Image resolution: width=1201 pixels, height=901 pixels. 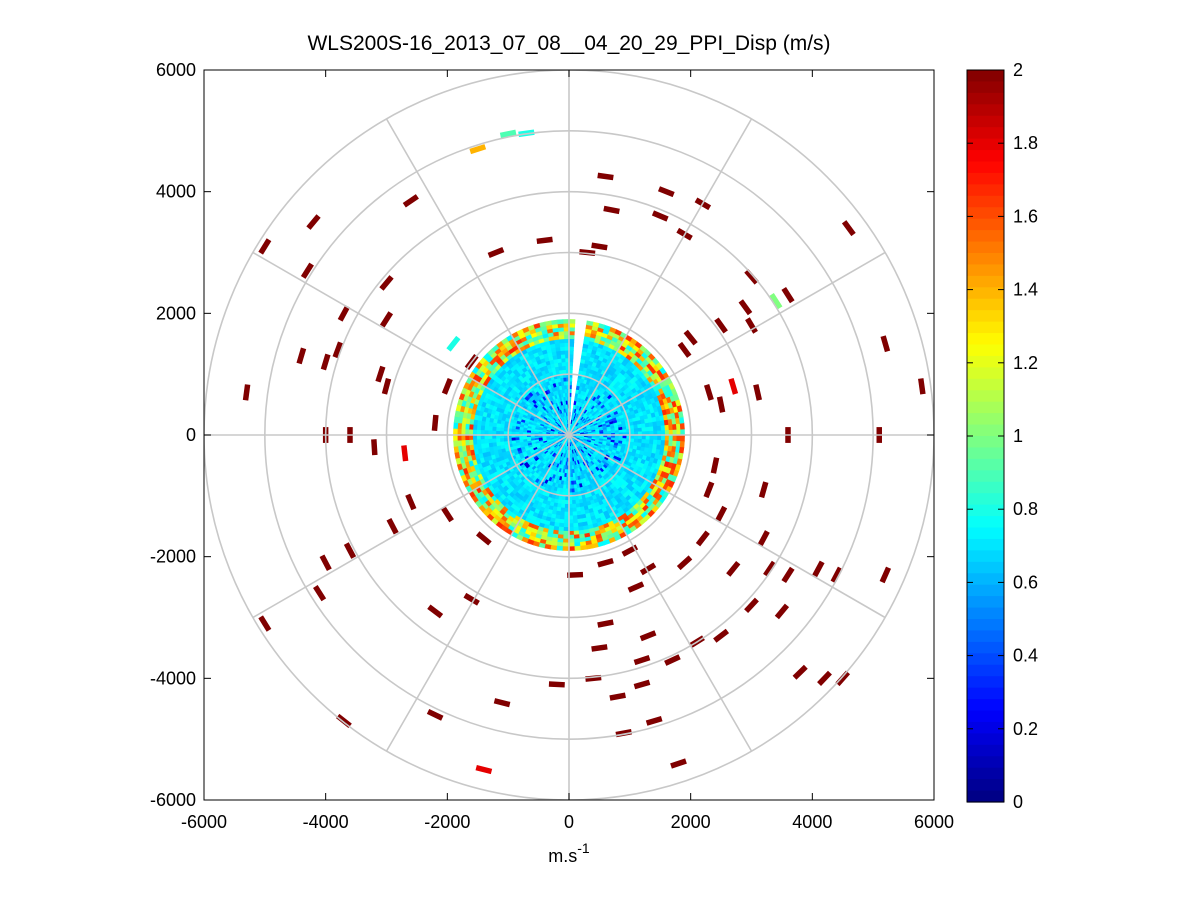 I want to click on x-tick-label: 6000, so click(x=934, y=822).